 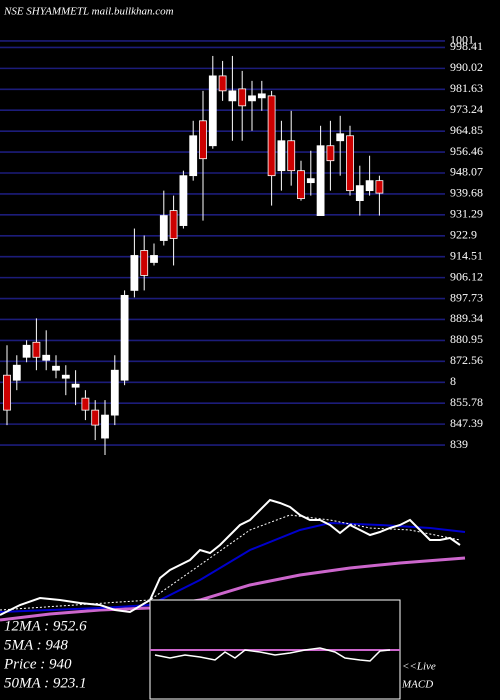 I want to click on y-tick-label: 948.07, so click(x=466, y=172).